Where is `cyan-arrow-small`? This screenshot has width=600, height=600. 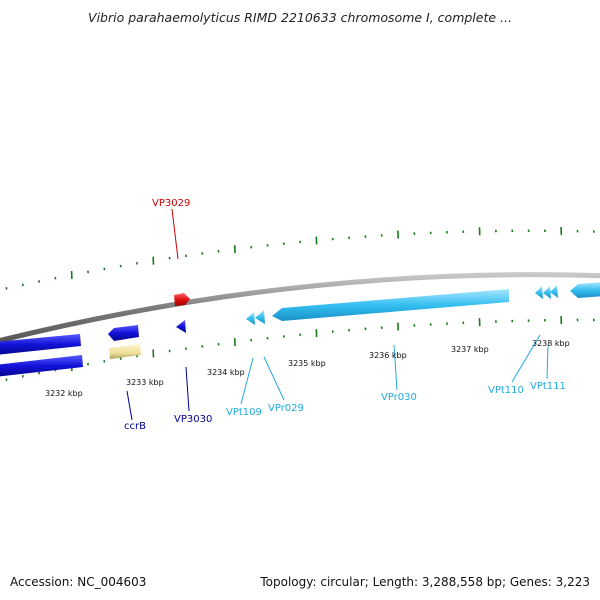 cyan-arrow-small is located at coordinates (554, 291).